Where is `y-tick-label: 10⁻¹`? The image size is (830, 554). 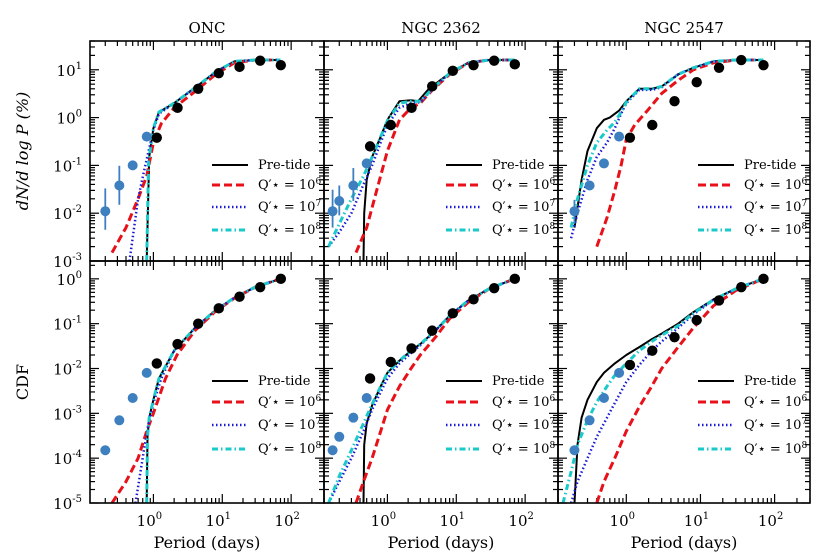 y-tick-label: 10⁻¹ is located at coordinates (67, 324).